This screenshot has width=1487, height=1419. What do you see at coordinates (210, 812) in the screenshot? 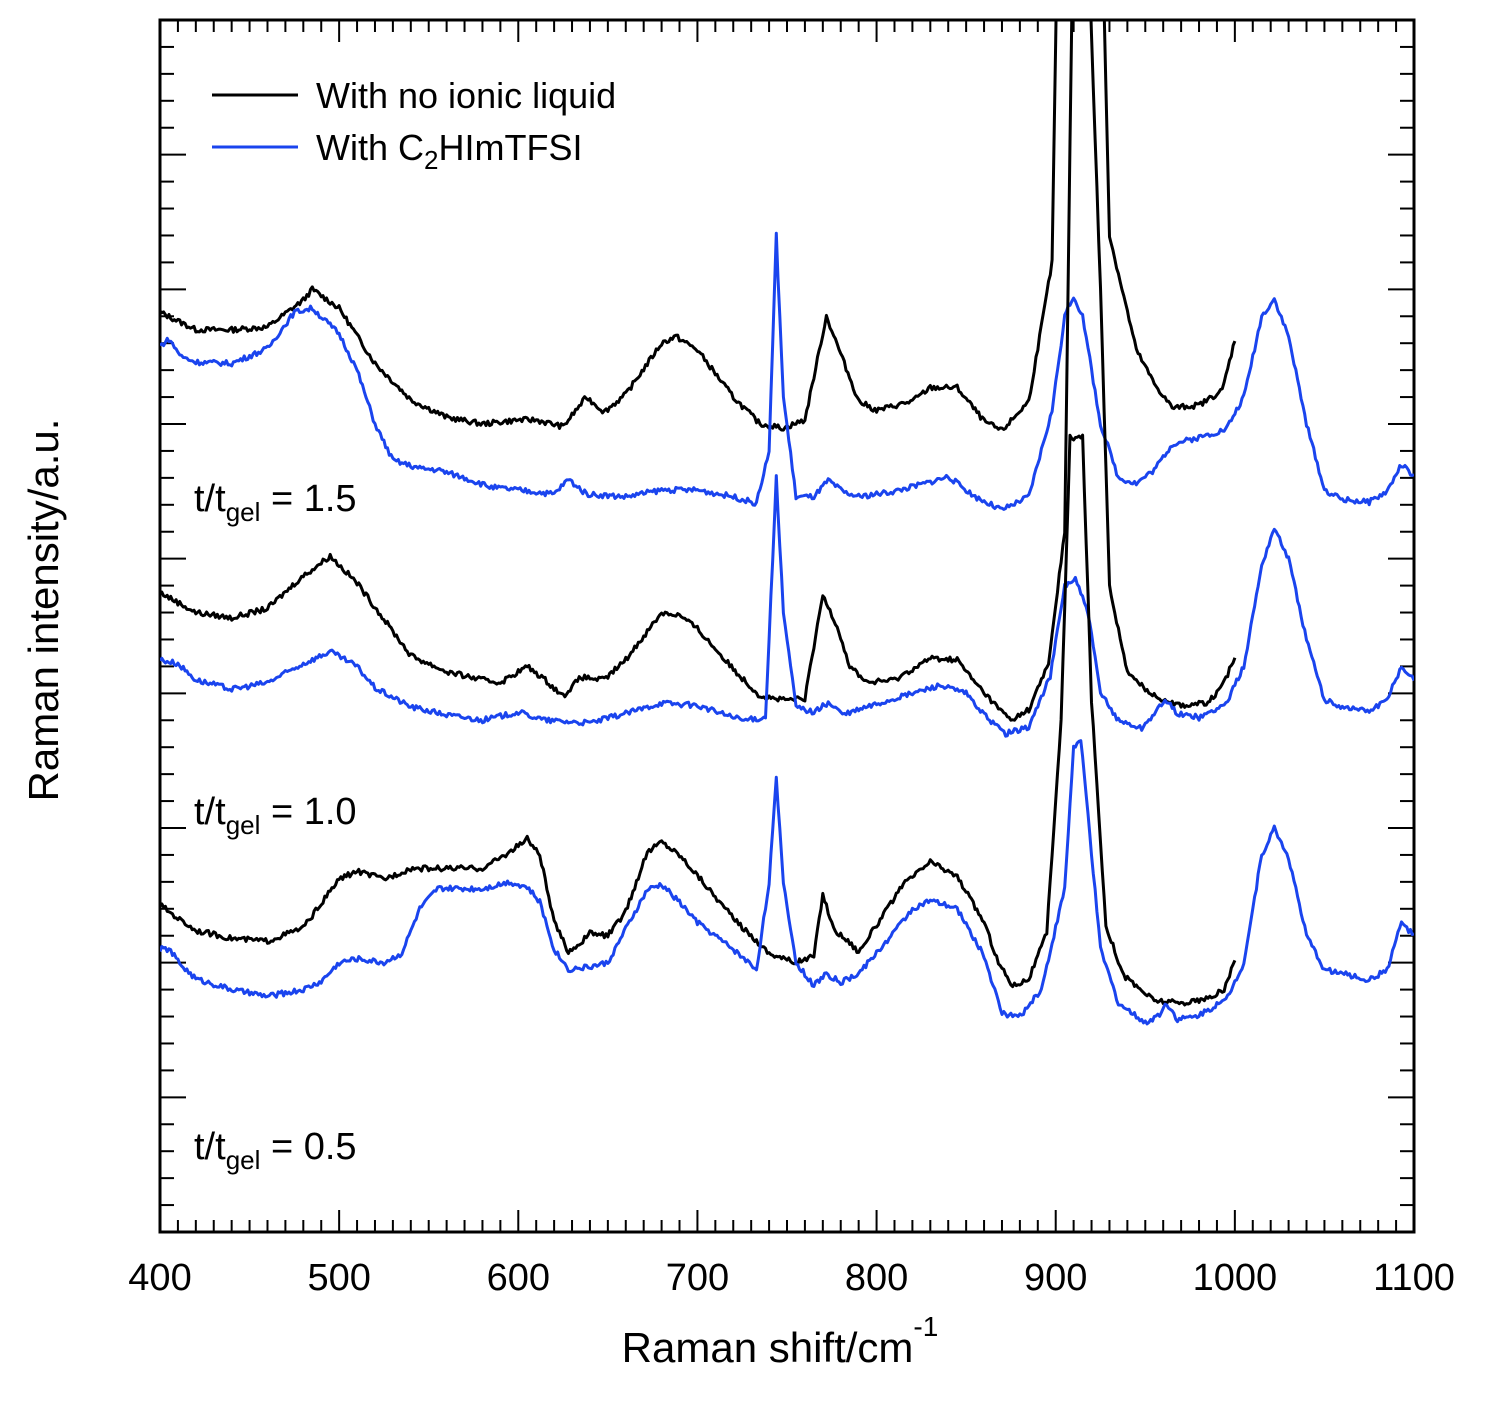
I see `annotation-t10-prefix: t/t` at bounding box center [210, 812].